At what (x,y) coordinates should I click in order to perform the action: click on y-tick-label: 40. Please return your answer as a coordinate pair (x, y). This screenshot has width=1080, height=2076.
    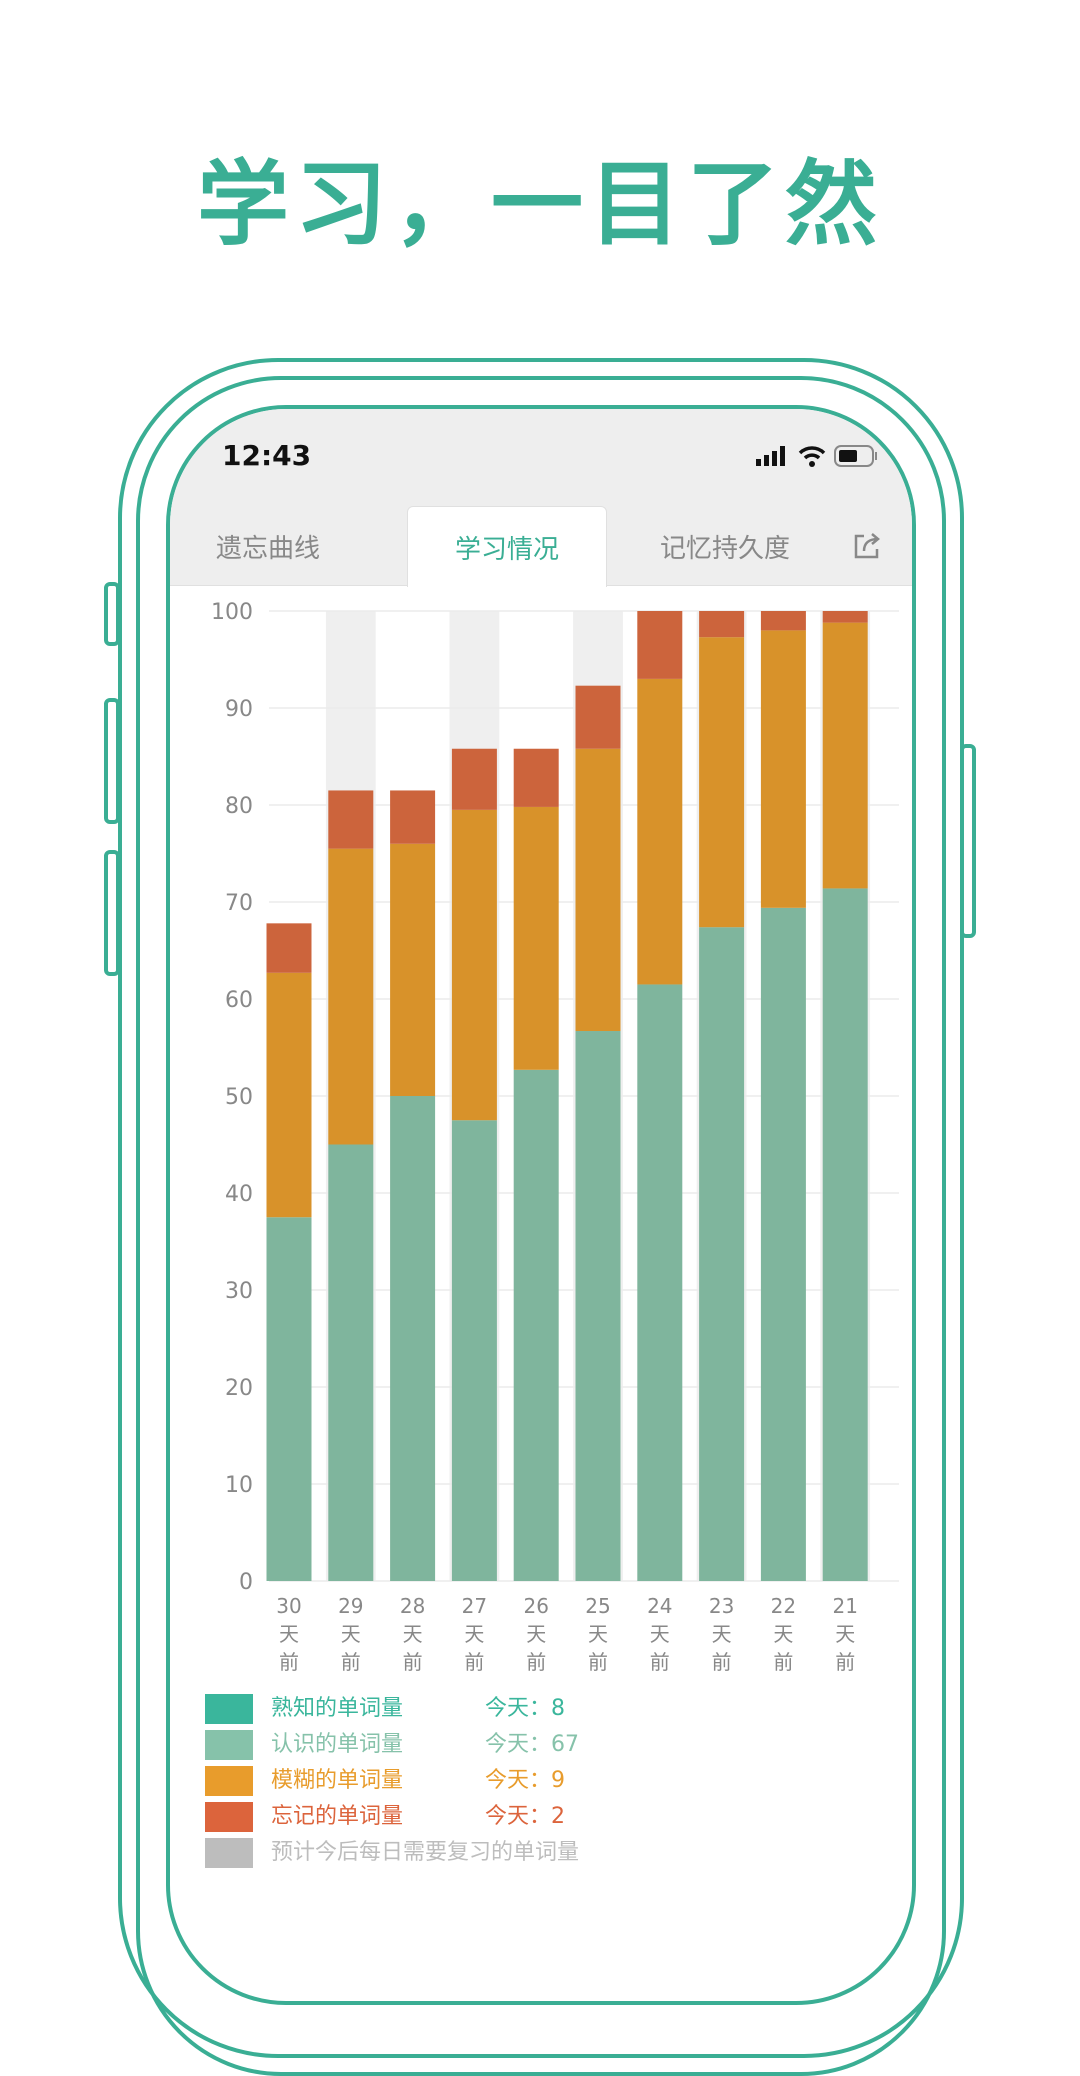
    Looking at the image, I should click on (239, 1194).